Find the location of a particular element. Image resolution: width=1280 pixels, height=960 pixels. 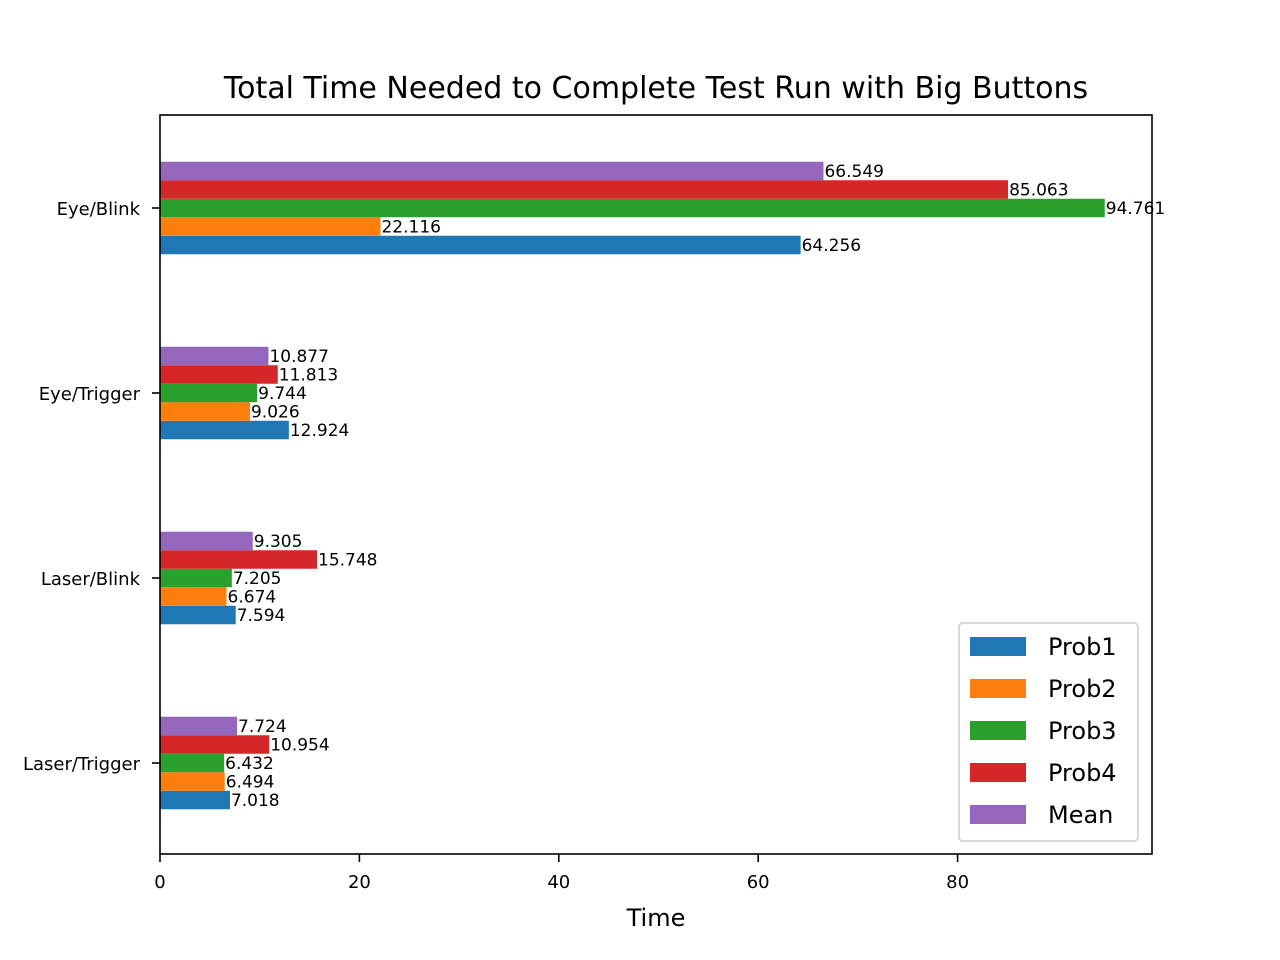

data-label-prob1-laser-blink: 7.594 is located at coordinates (261, 616).